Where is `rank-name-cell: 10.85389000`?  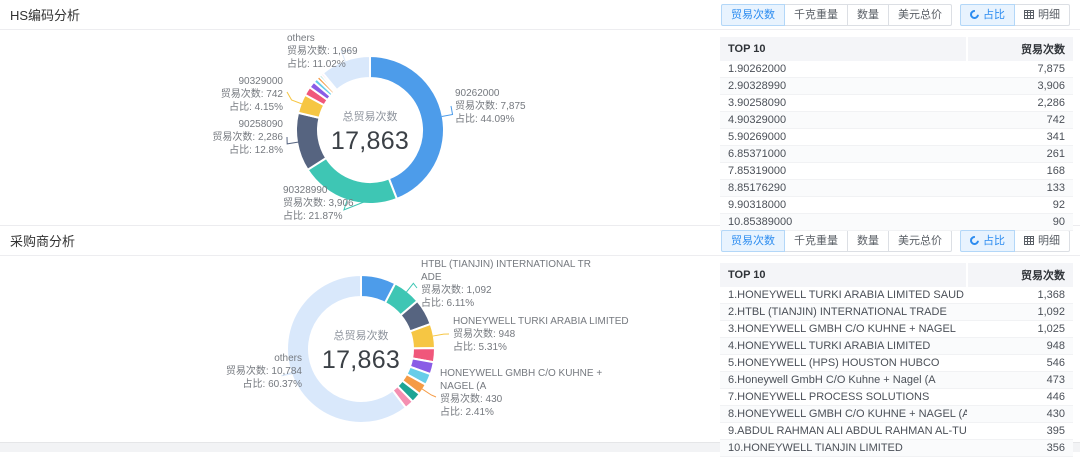
rank-name-cell: 10.85389000 is located at coordinates (844, 222).